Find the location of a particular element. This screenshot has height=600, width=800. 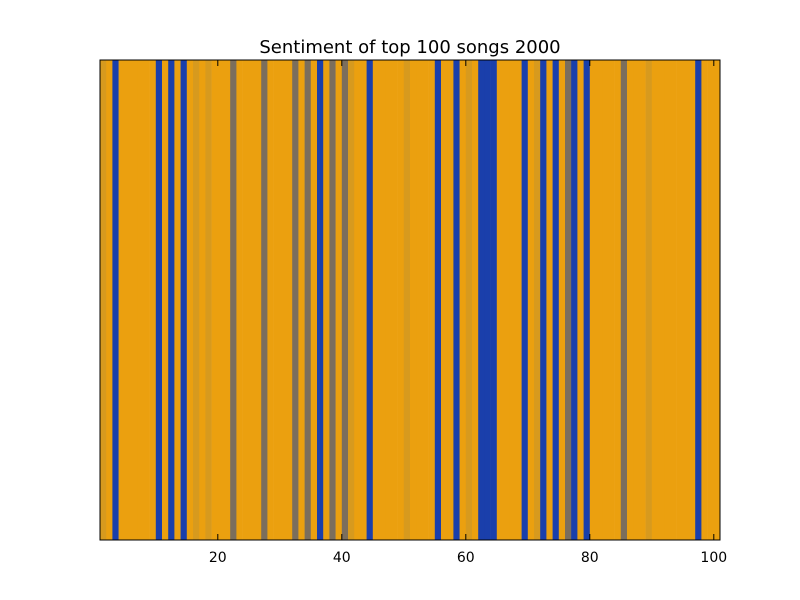

x-tick-label: 60 is located at coordinates (466, 558).